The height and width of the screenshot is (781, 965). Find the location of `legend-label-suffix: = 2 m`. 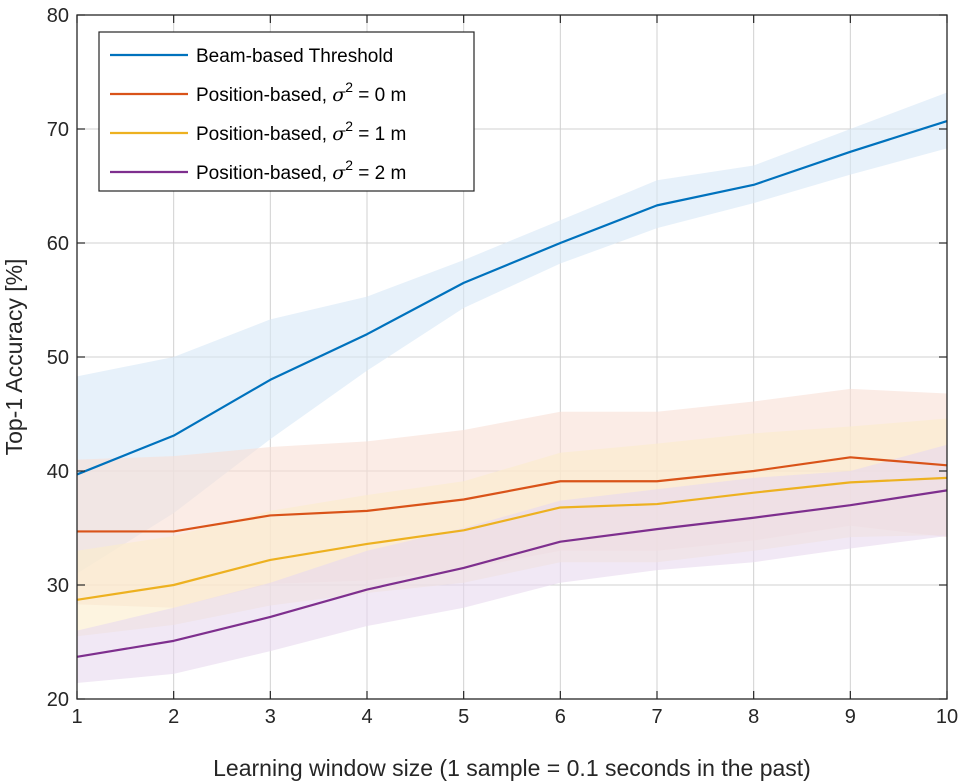

legend-label-suffix: = 2 m is located at coordinates (379, 173).